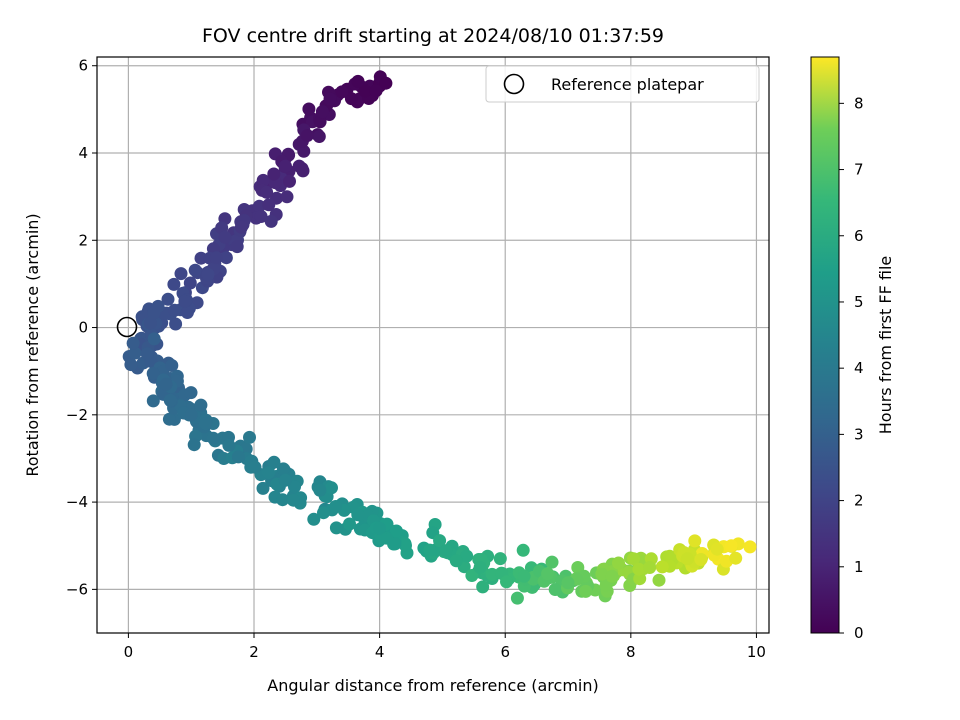 The image size is (960, 720). I want to click on y-axis-ticks: −6 −4 −2 0 2 4 6, so click(81, 327).